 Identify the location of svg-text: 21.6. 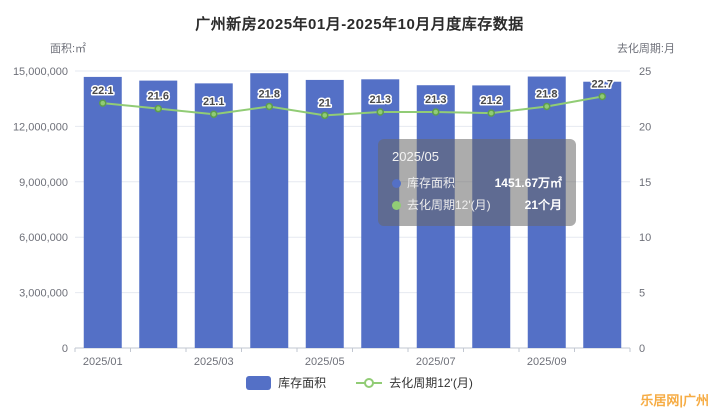
(158, 97).